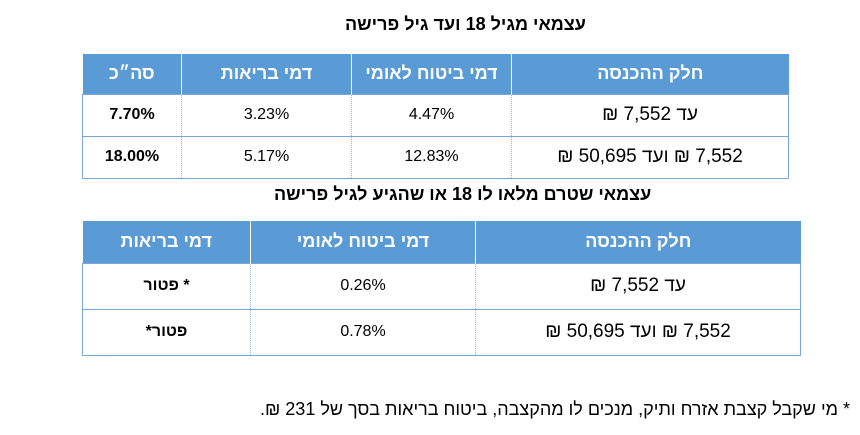  What do you see at coordinates (166, 285) in the screenshot?
I see `health-insurance-cell: * פטור` at bounding box center [166, 285].